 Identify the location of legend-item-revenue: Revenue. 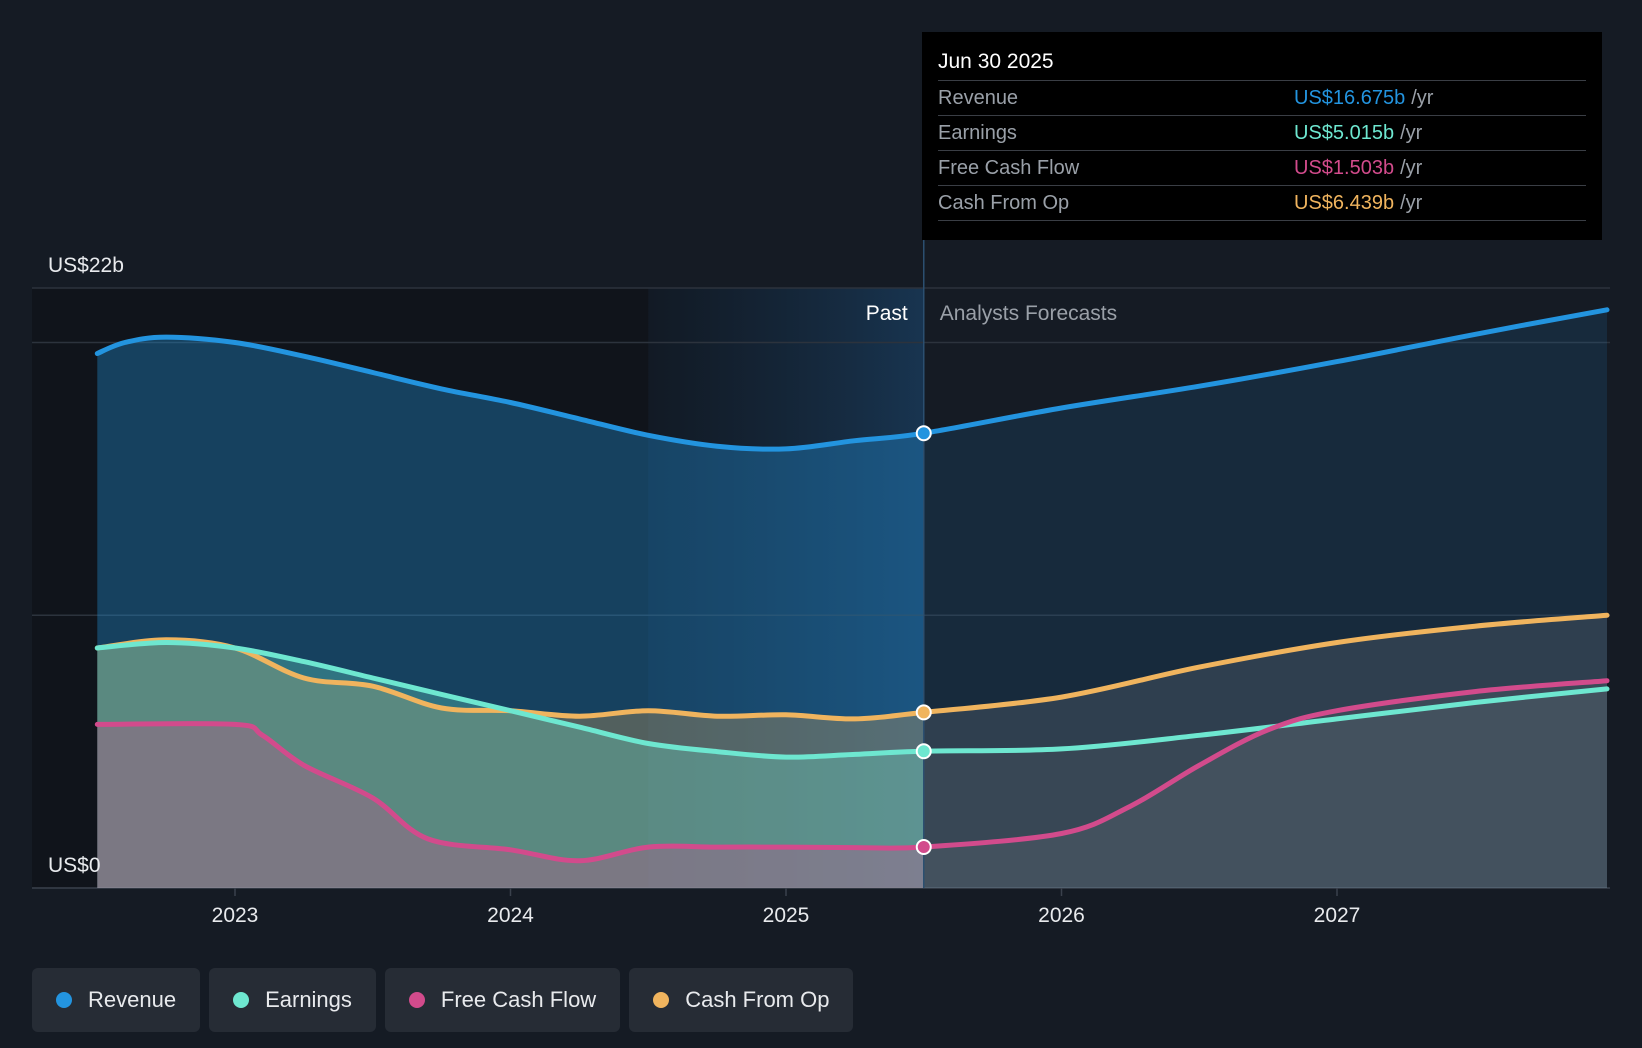
(116, 1000).